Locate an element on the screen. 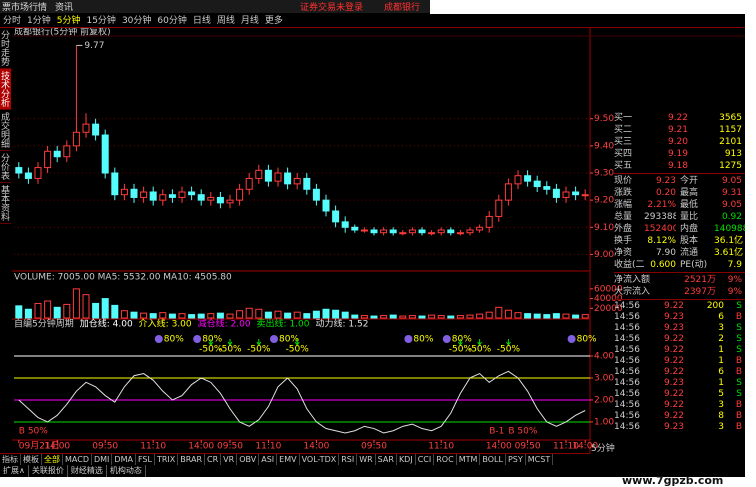  side-tab: 分价表 is located at coordinates (5, 167).